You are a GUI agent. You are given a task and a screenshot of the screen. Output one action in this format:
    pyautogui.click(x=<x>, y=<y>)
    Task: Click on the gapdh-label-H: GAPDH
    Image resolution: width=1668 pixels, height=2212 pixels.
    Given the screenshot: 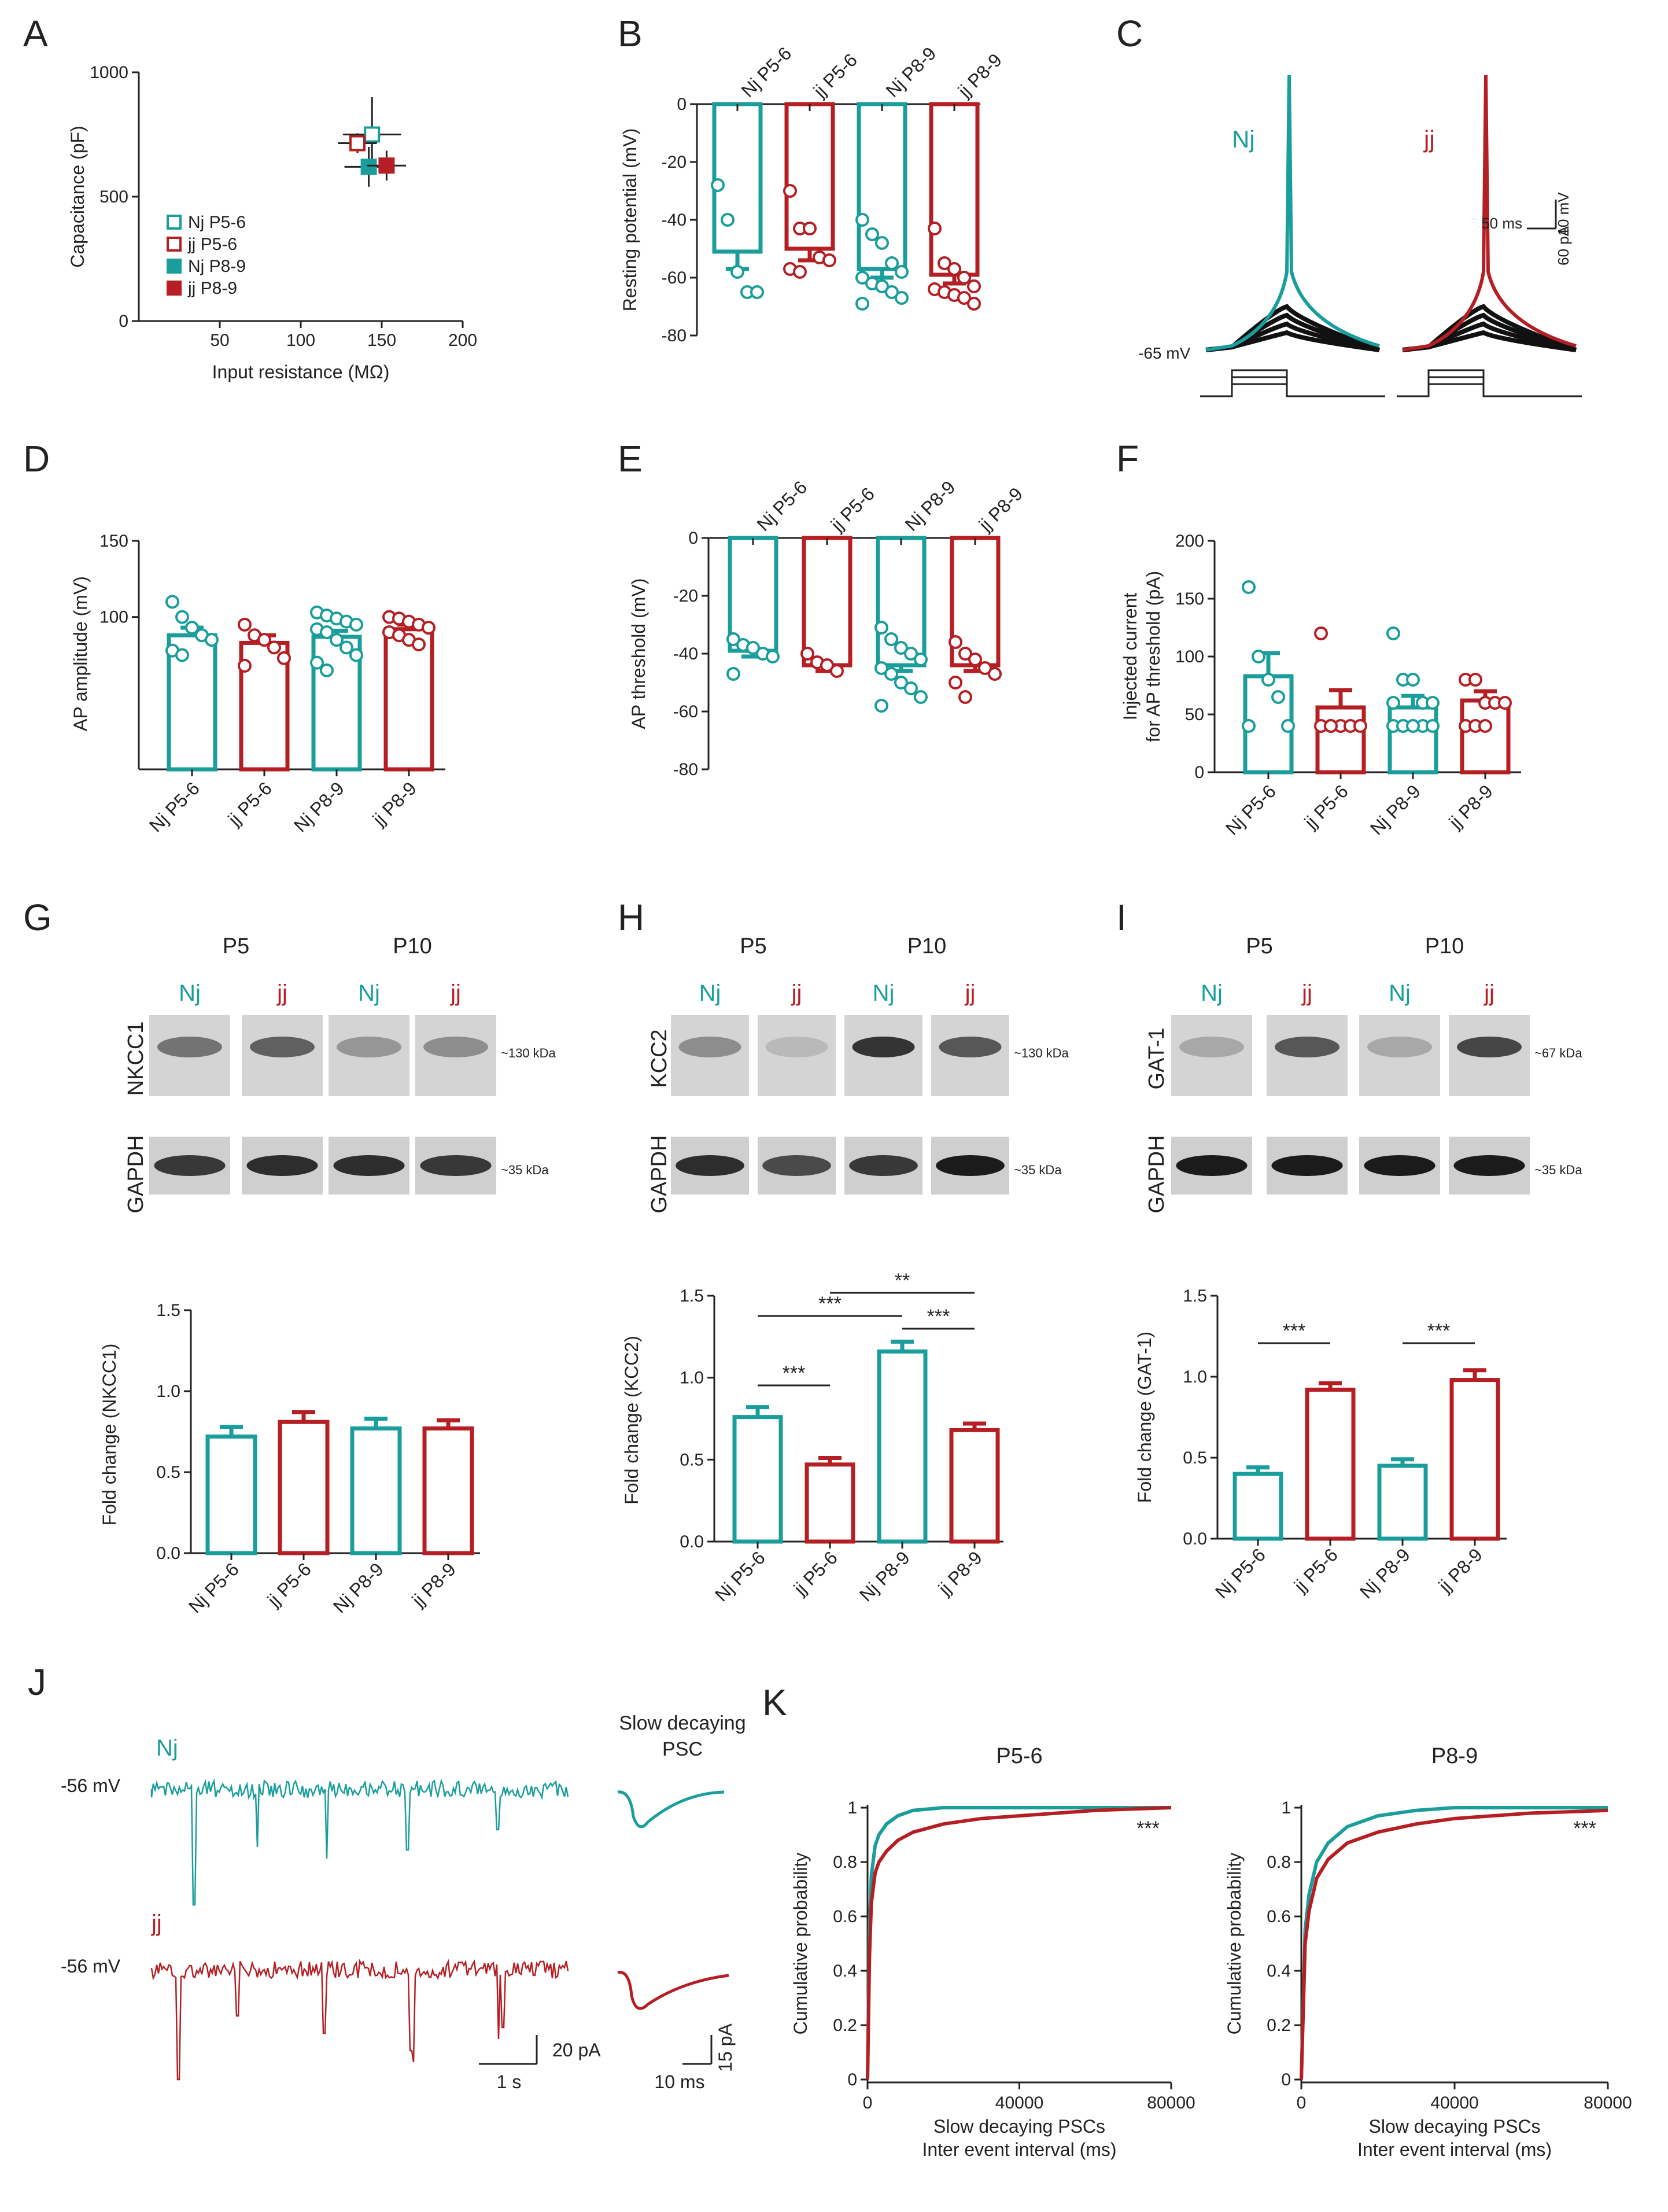 What is the action you would take?
    pyautogui.click(x=659, y=1174)
    